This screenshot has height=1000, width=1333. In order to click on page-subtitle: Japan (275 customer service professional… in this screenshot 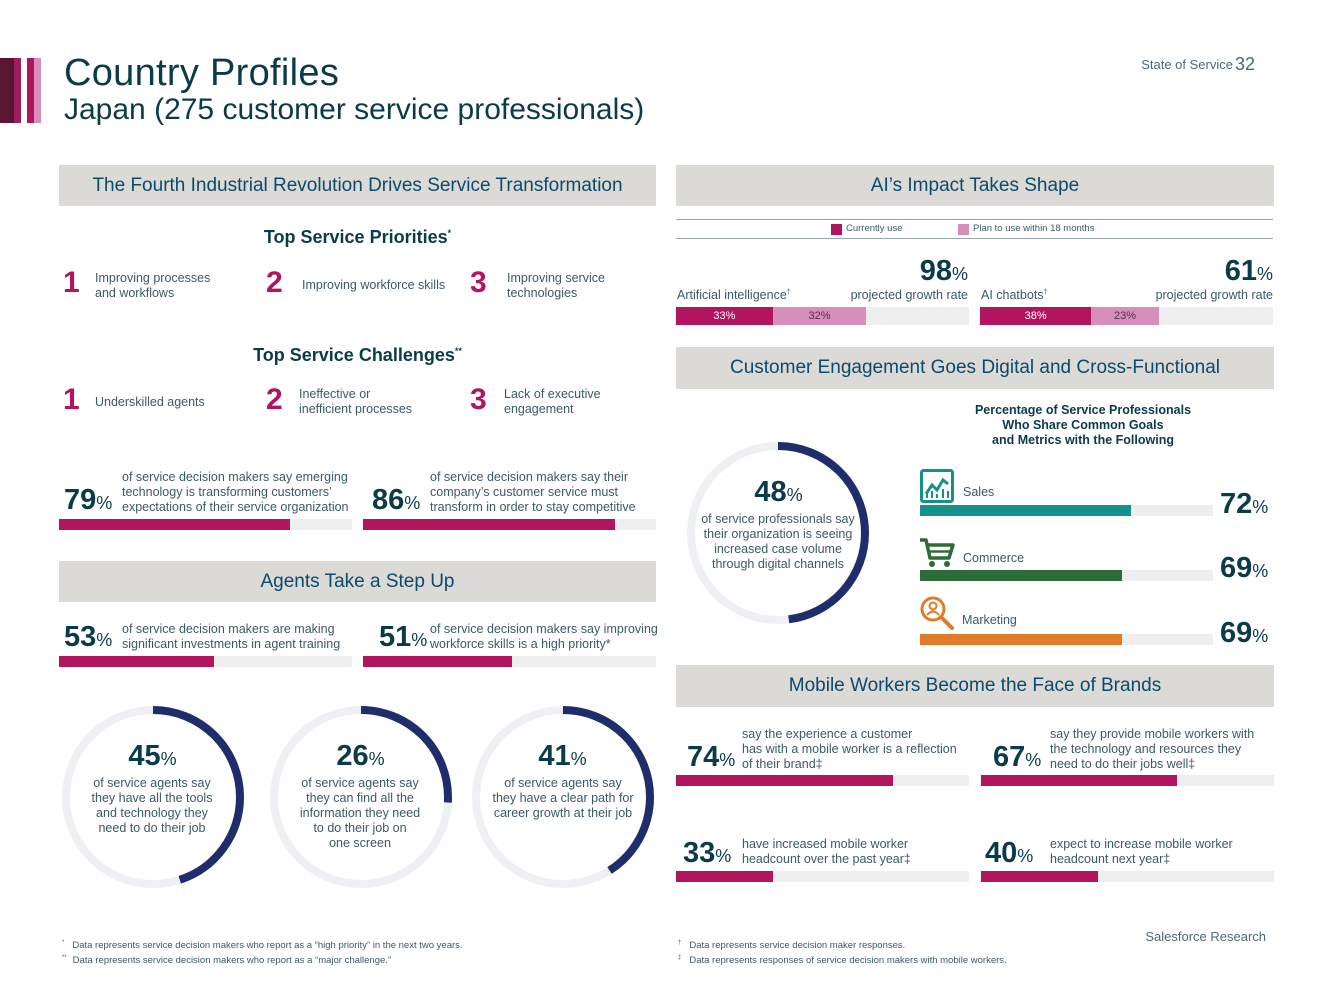, I will do `click(354, 109)`.